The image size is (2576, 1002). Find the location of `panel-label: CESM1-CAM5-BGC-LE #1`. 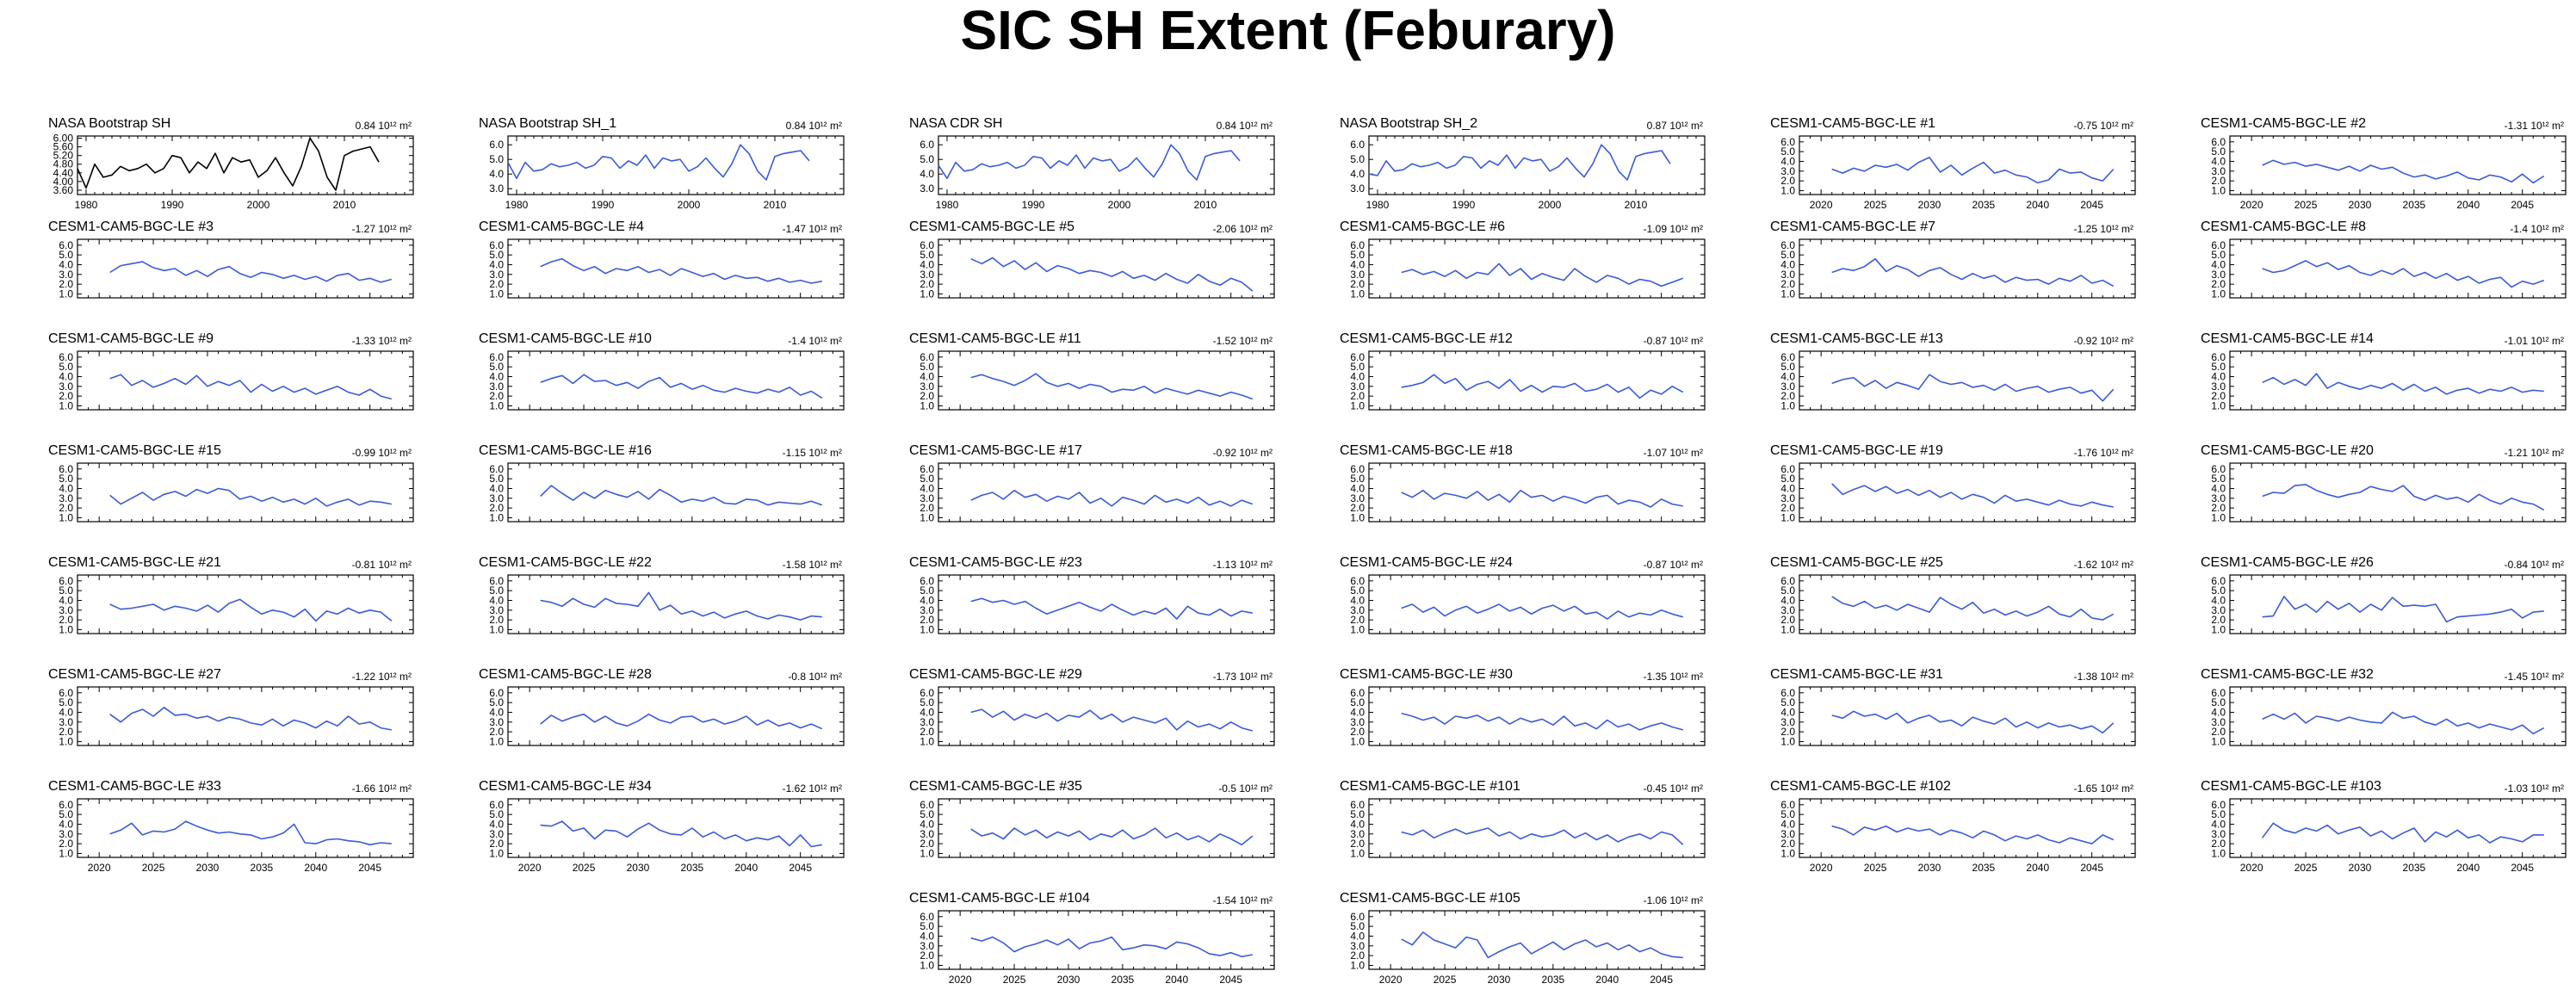

panel-label: CESM1-CAM5-BGC-LE #1 is located at coordinates (1853, 124).